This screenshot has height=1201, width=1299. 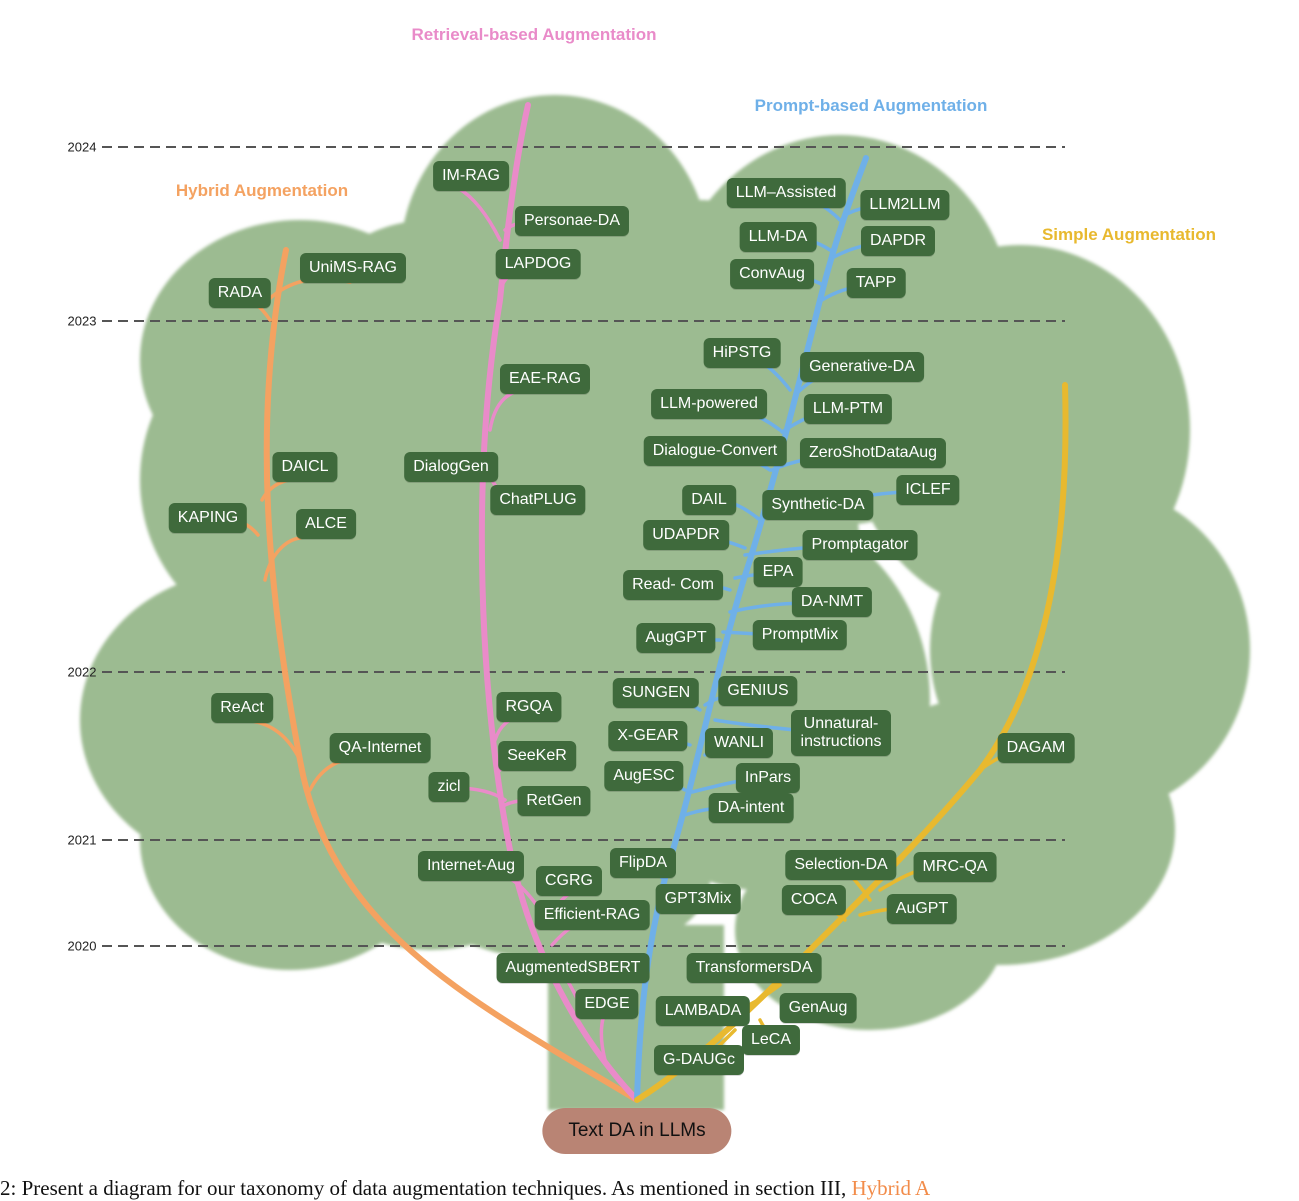 What do you see at coordinates (537, 756) in the screenshot?
I see `method-node: SeeKeR` at bounding box center [537, 756].